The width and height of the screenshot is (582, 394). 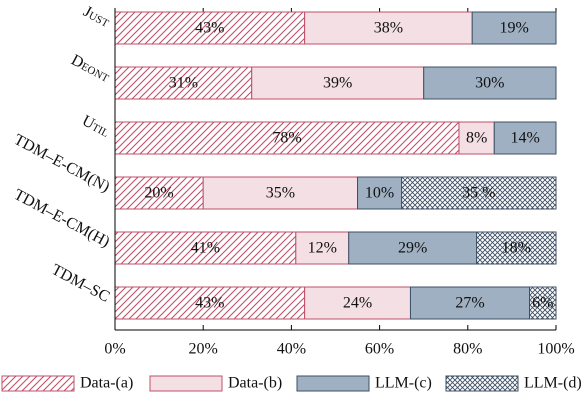 I want to click on value-label: 78%, so click(x=286, y=138).